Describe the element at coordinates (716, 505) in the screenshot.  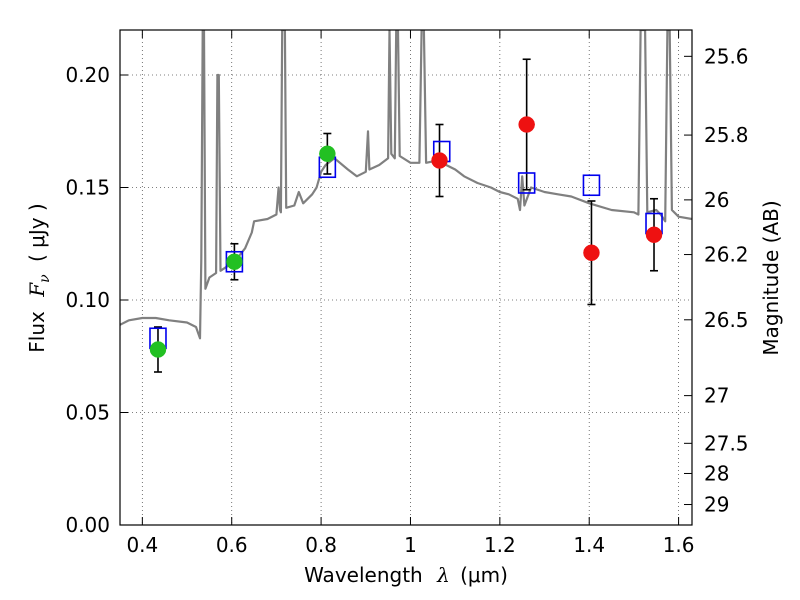
I see `mag-tick-label: 29` at that location.